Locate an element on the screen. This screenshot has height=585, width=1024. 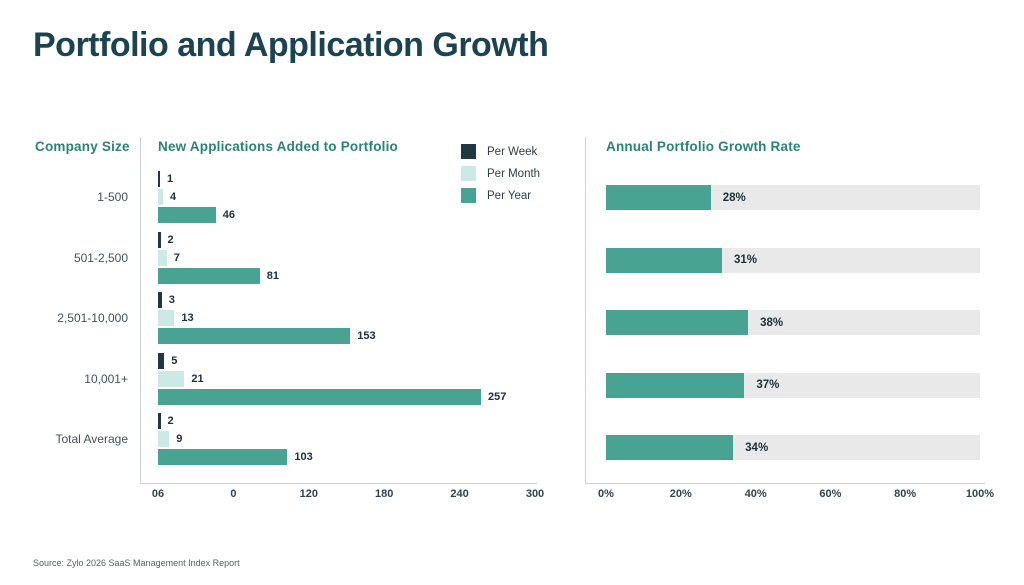
percent-label: 38% is located at coordinates (772, 322).